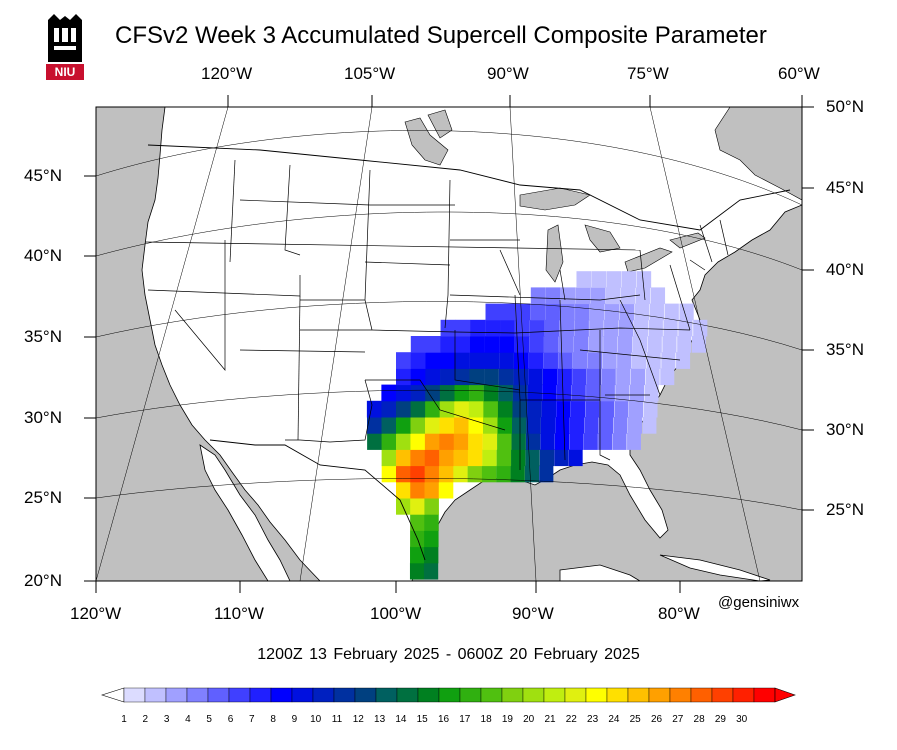 This screenshot has width=897, height=750. Describe the element at coordinates (316, 719) in the screenshot. I see `colorbar-label: 10` at that location.